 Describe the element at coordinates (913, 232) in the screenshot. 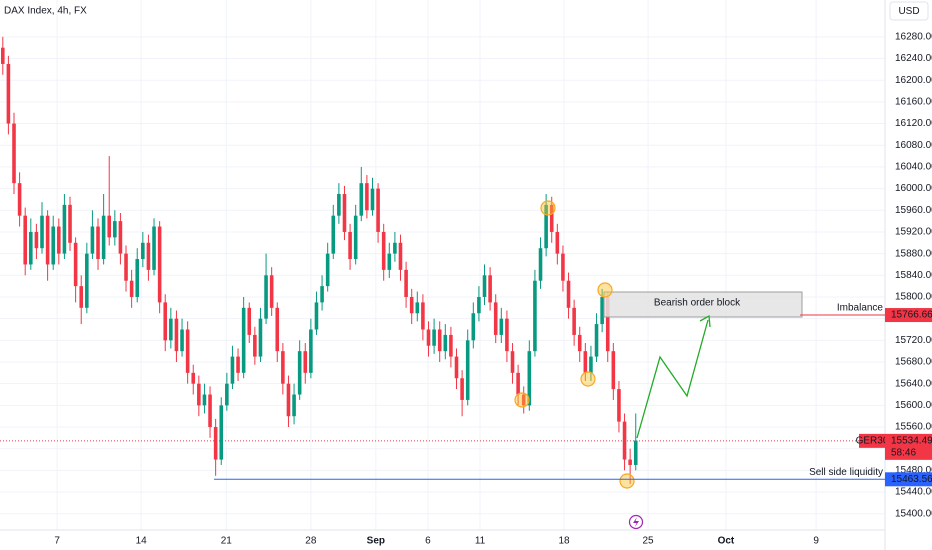

I see `y-tick-label: 15920.00` at that location.